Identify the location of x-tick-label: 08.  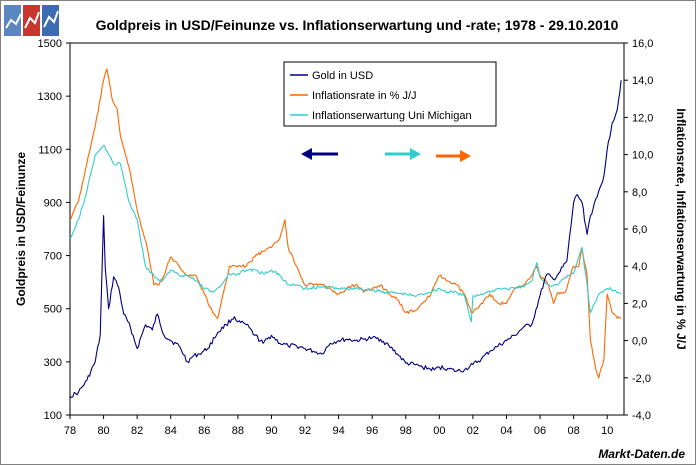
(574, 431).